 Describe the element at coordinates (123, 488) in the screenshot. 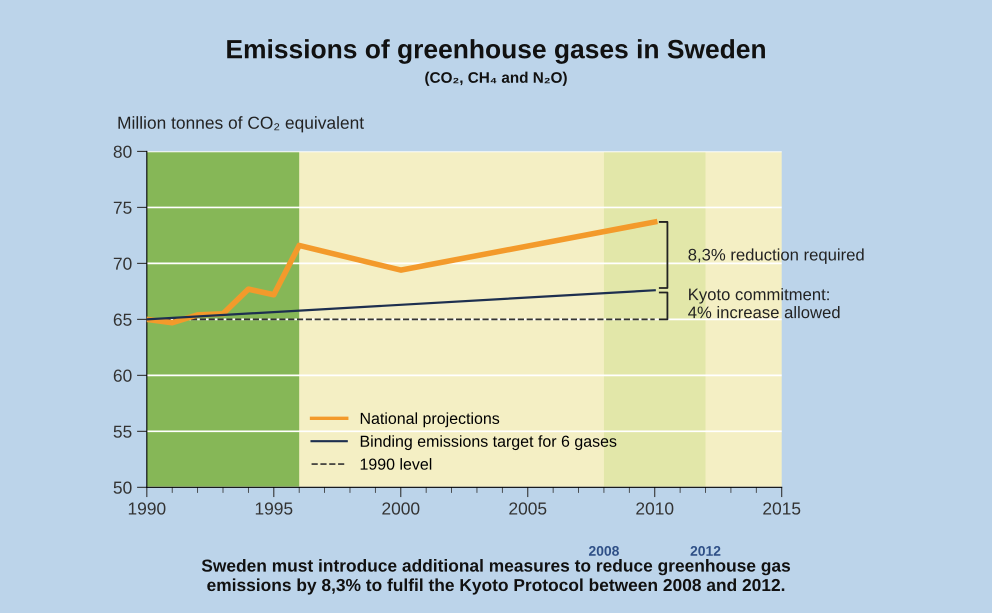

I see `y-tick-label: 50` at that location.